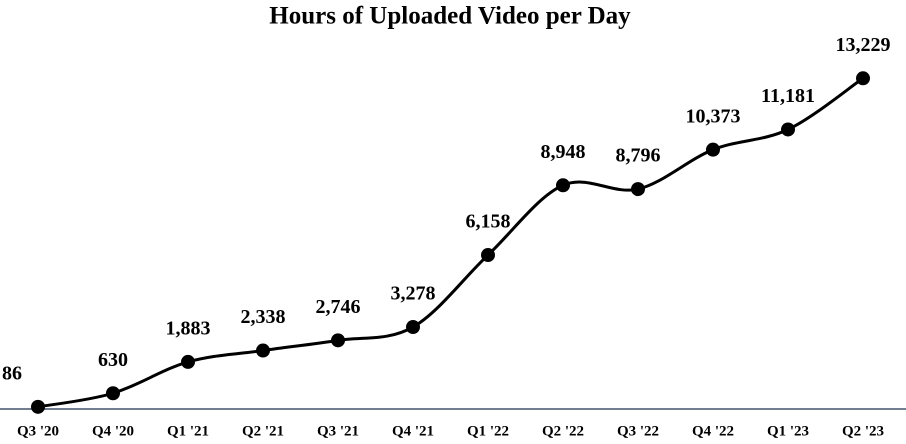 The image size is (906, 444). I want to click on data-label: 10,373, so click(713, 116).